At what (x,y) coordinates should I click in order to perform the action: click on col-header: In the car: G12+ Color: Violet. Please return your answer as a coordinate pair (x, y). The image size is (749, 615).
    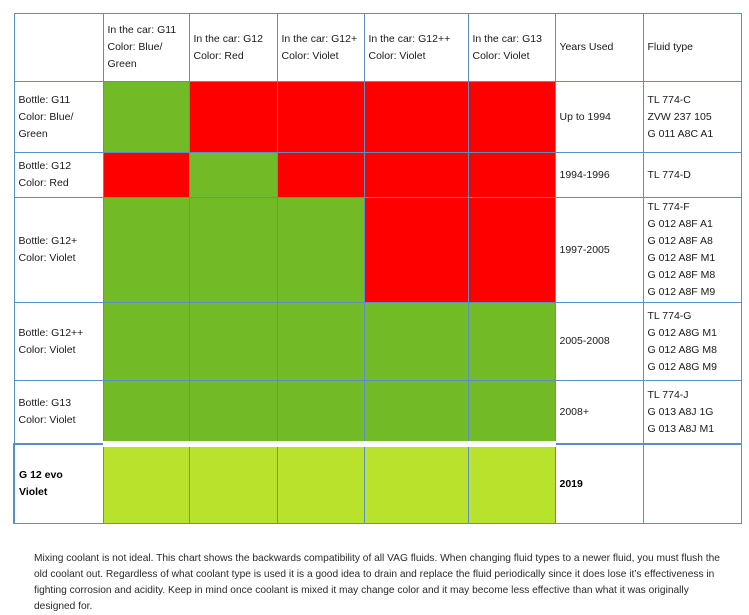
    Looking at the image, I should click on (320, 47).